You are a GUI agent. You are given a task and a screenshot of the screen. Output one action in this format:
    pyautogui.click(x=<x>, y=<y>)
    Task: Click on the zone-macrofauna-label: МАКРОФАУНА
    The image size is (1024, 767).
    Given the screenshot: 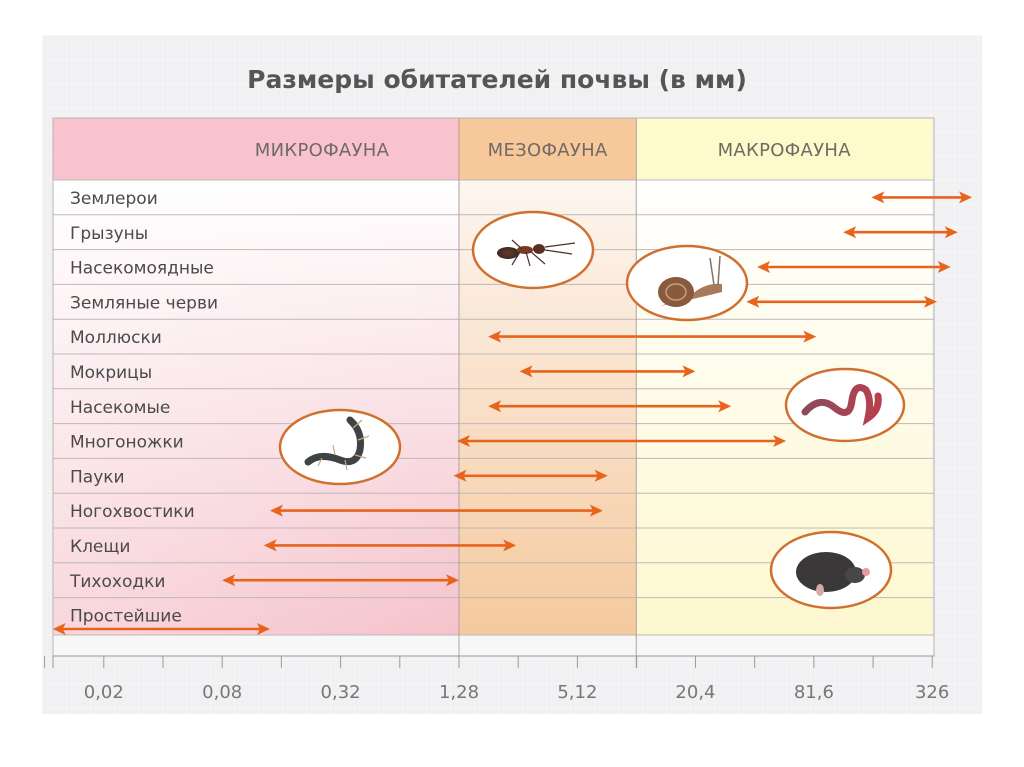 What is the action you would take?
    pyautogui.click(x=785, y=150)
    